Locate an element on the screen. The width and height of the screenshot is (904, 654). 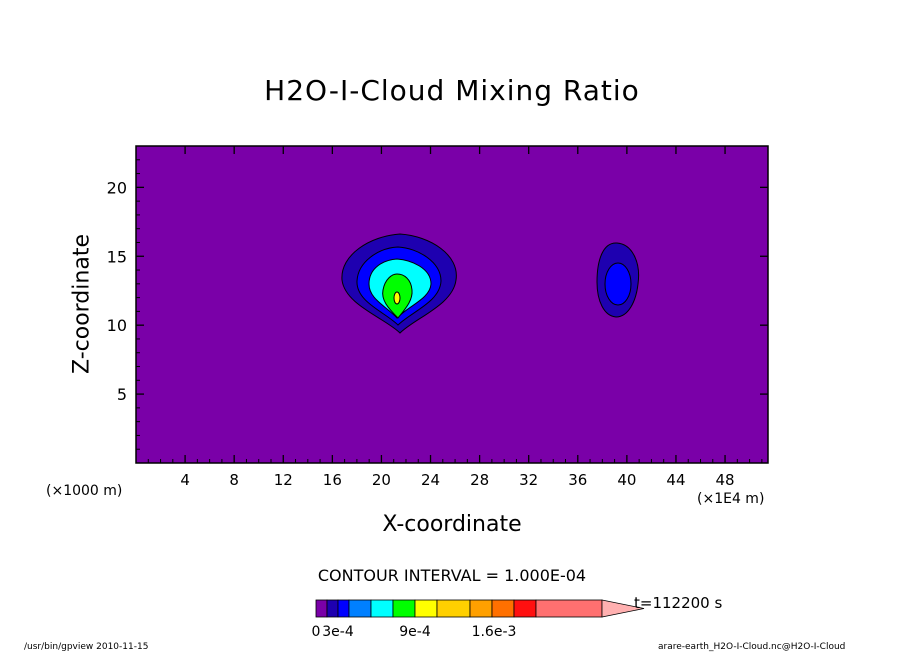
y-tick-label: 20 is located at coordinates (117, 187).